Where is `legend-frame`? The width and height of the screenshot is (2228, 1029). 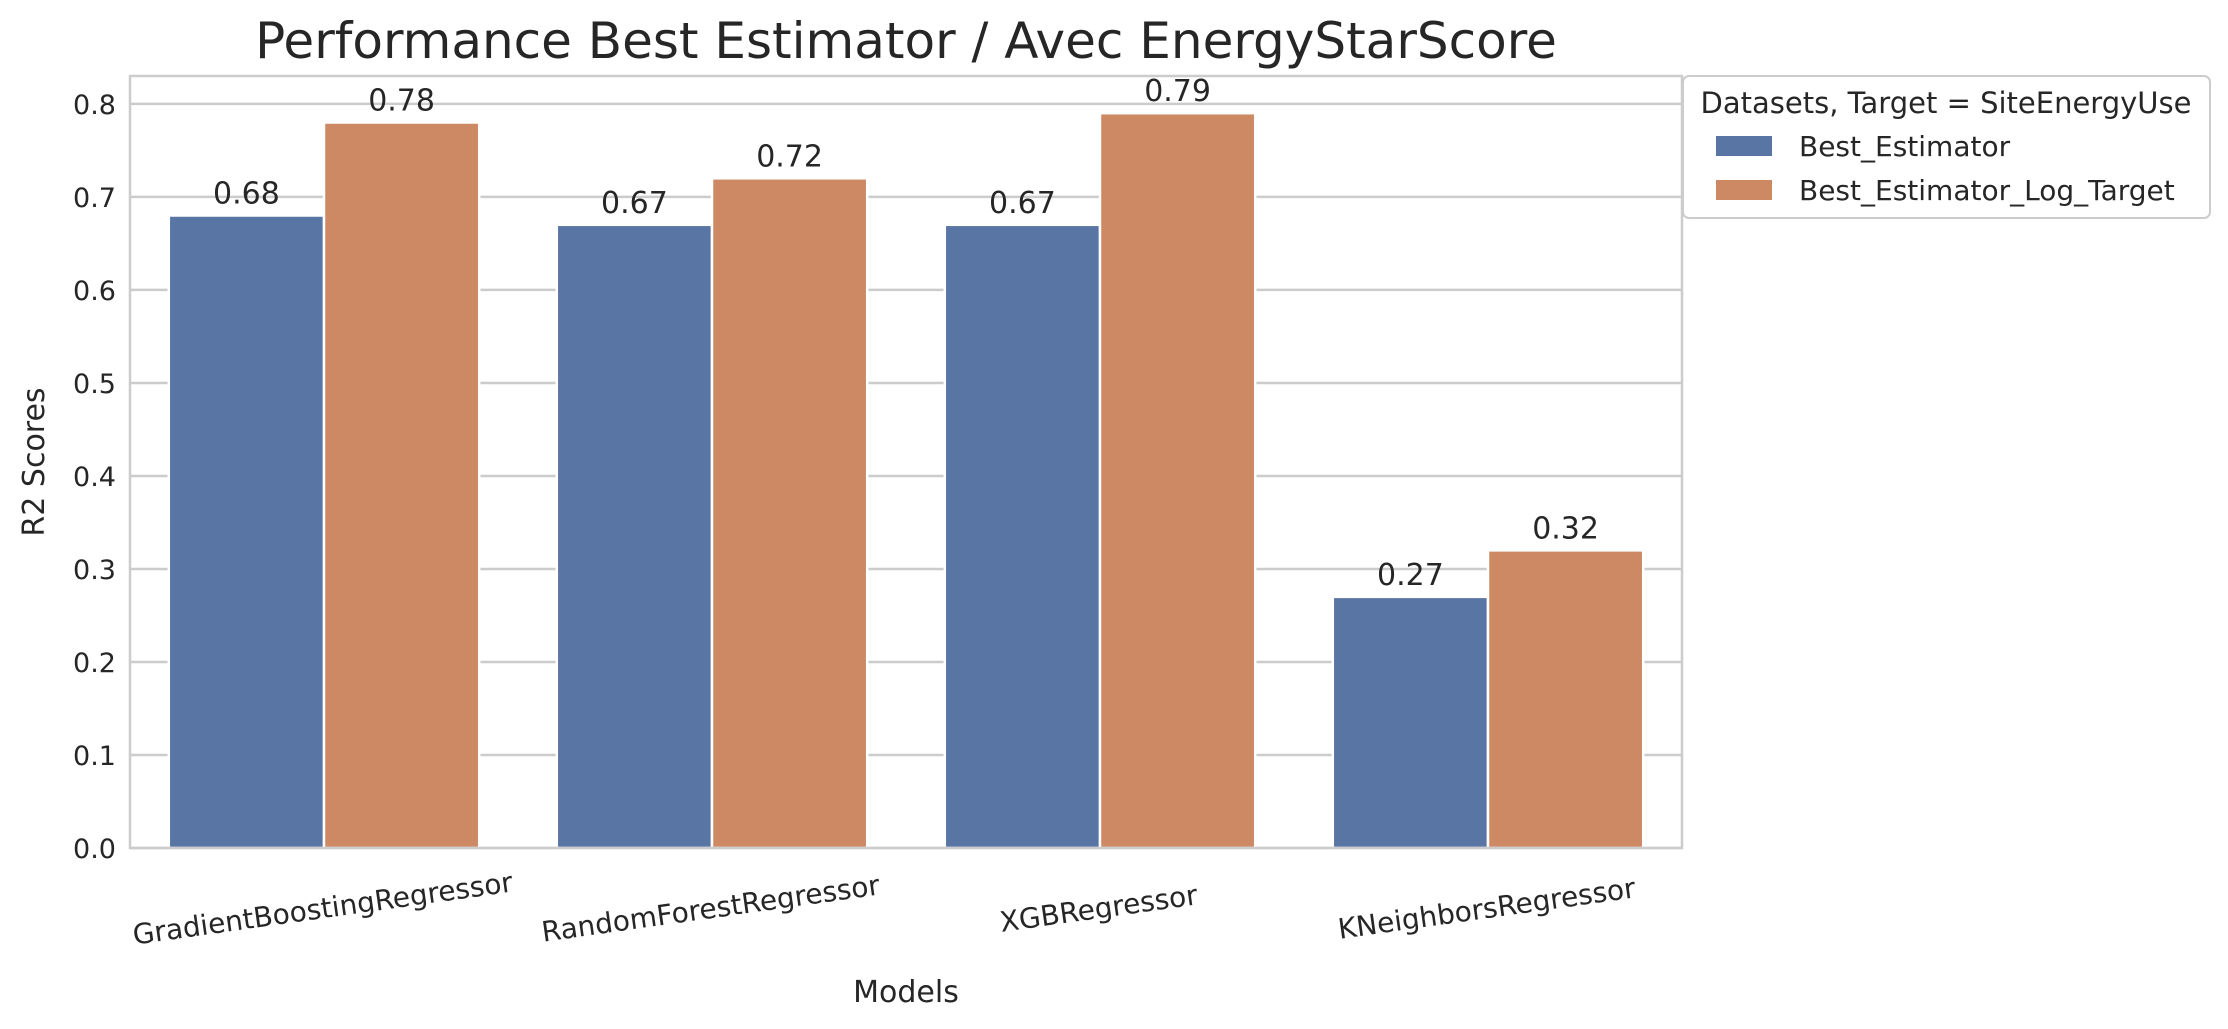 legend-frame is located at coordinates (1946, 147).